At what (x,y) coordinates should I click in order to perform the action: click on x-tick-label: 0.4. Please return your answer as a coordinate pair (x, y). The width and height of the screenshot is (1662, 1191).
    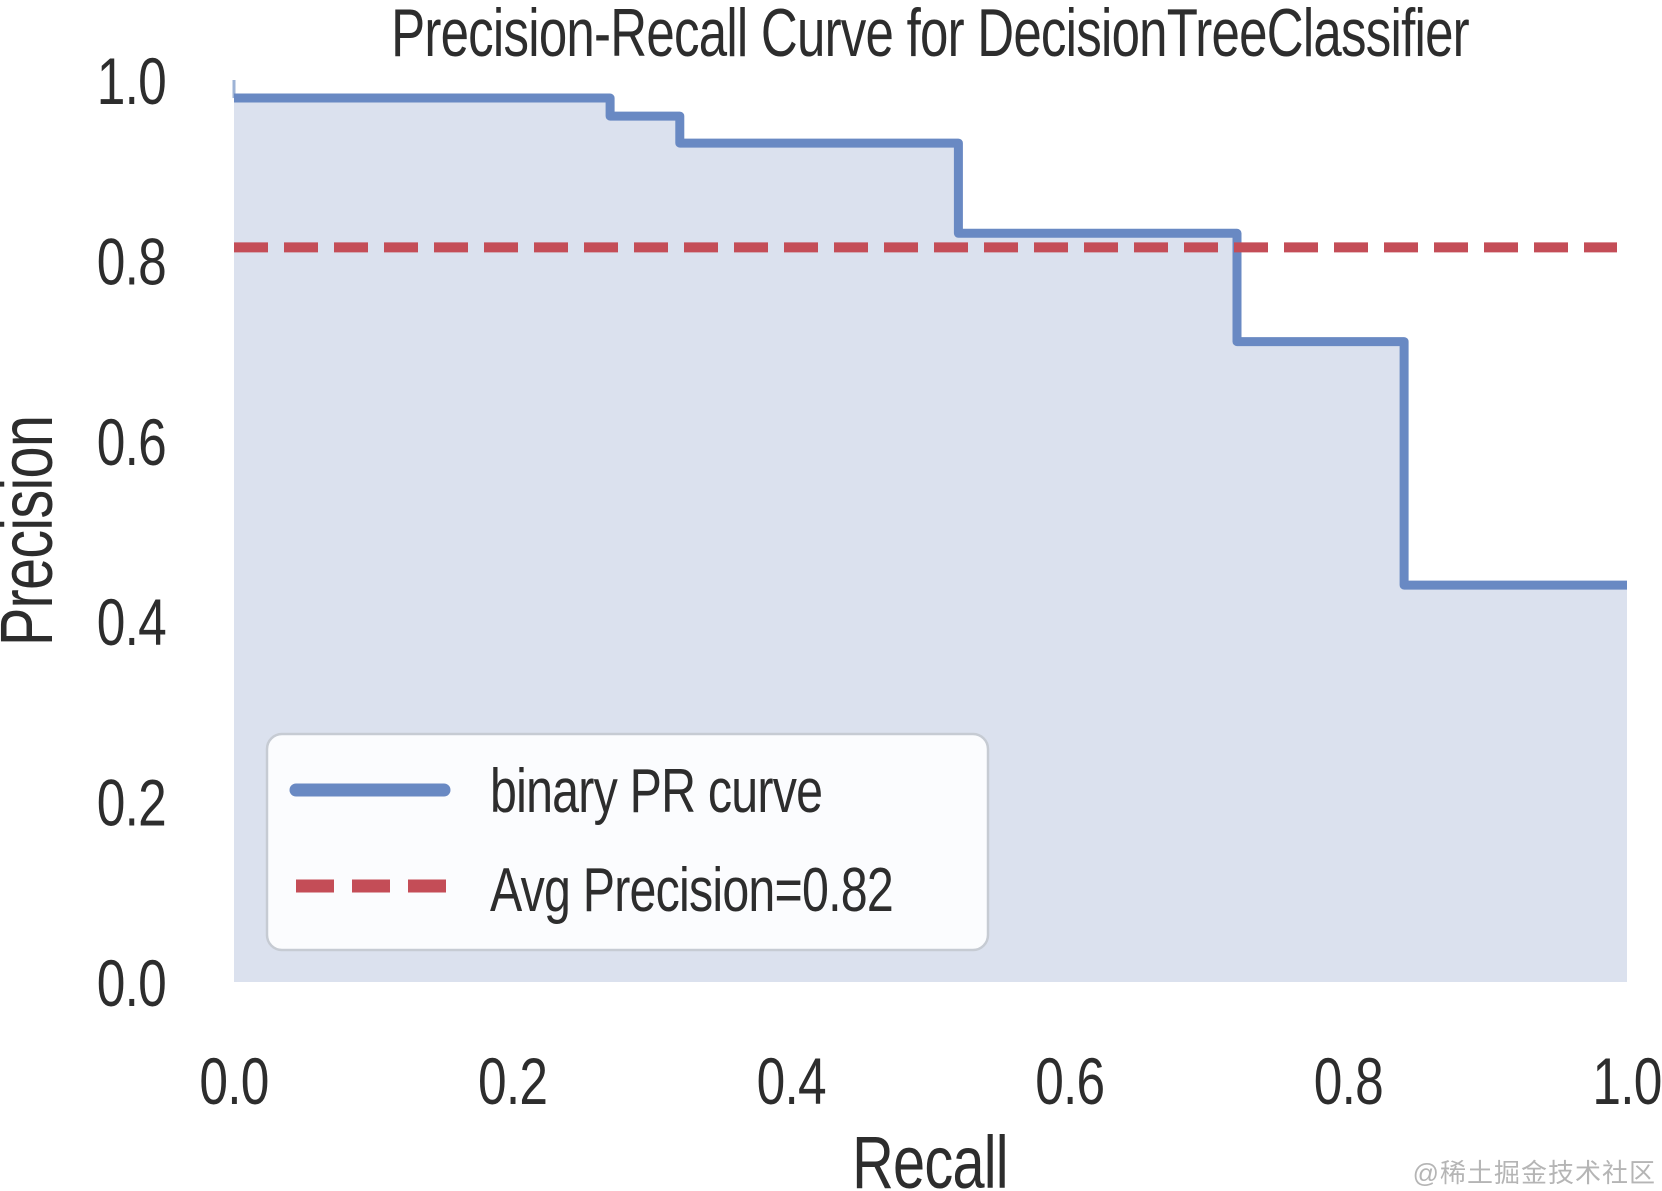
    Looking at the image, I should click on (791, 1081).